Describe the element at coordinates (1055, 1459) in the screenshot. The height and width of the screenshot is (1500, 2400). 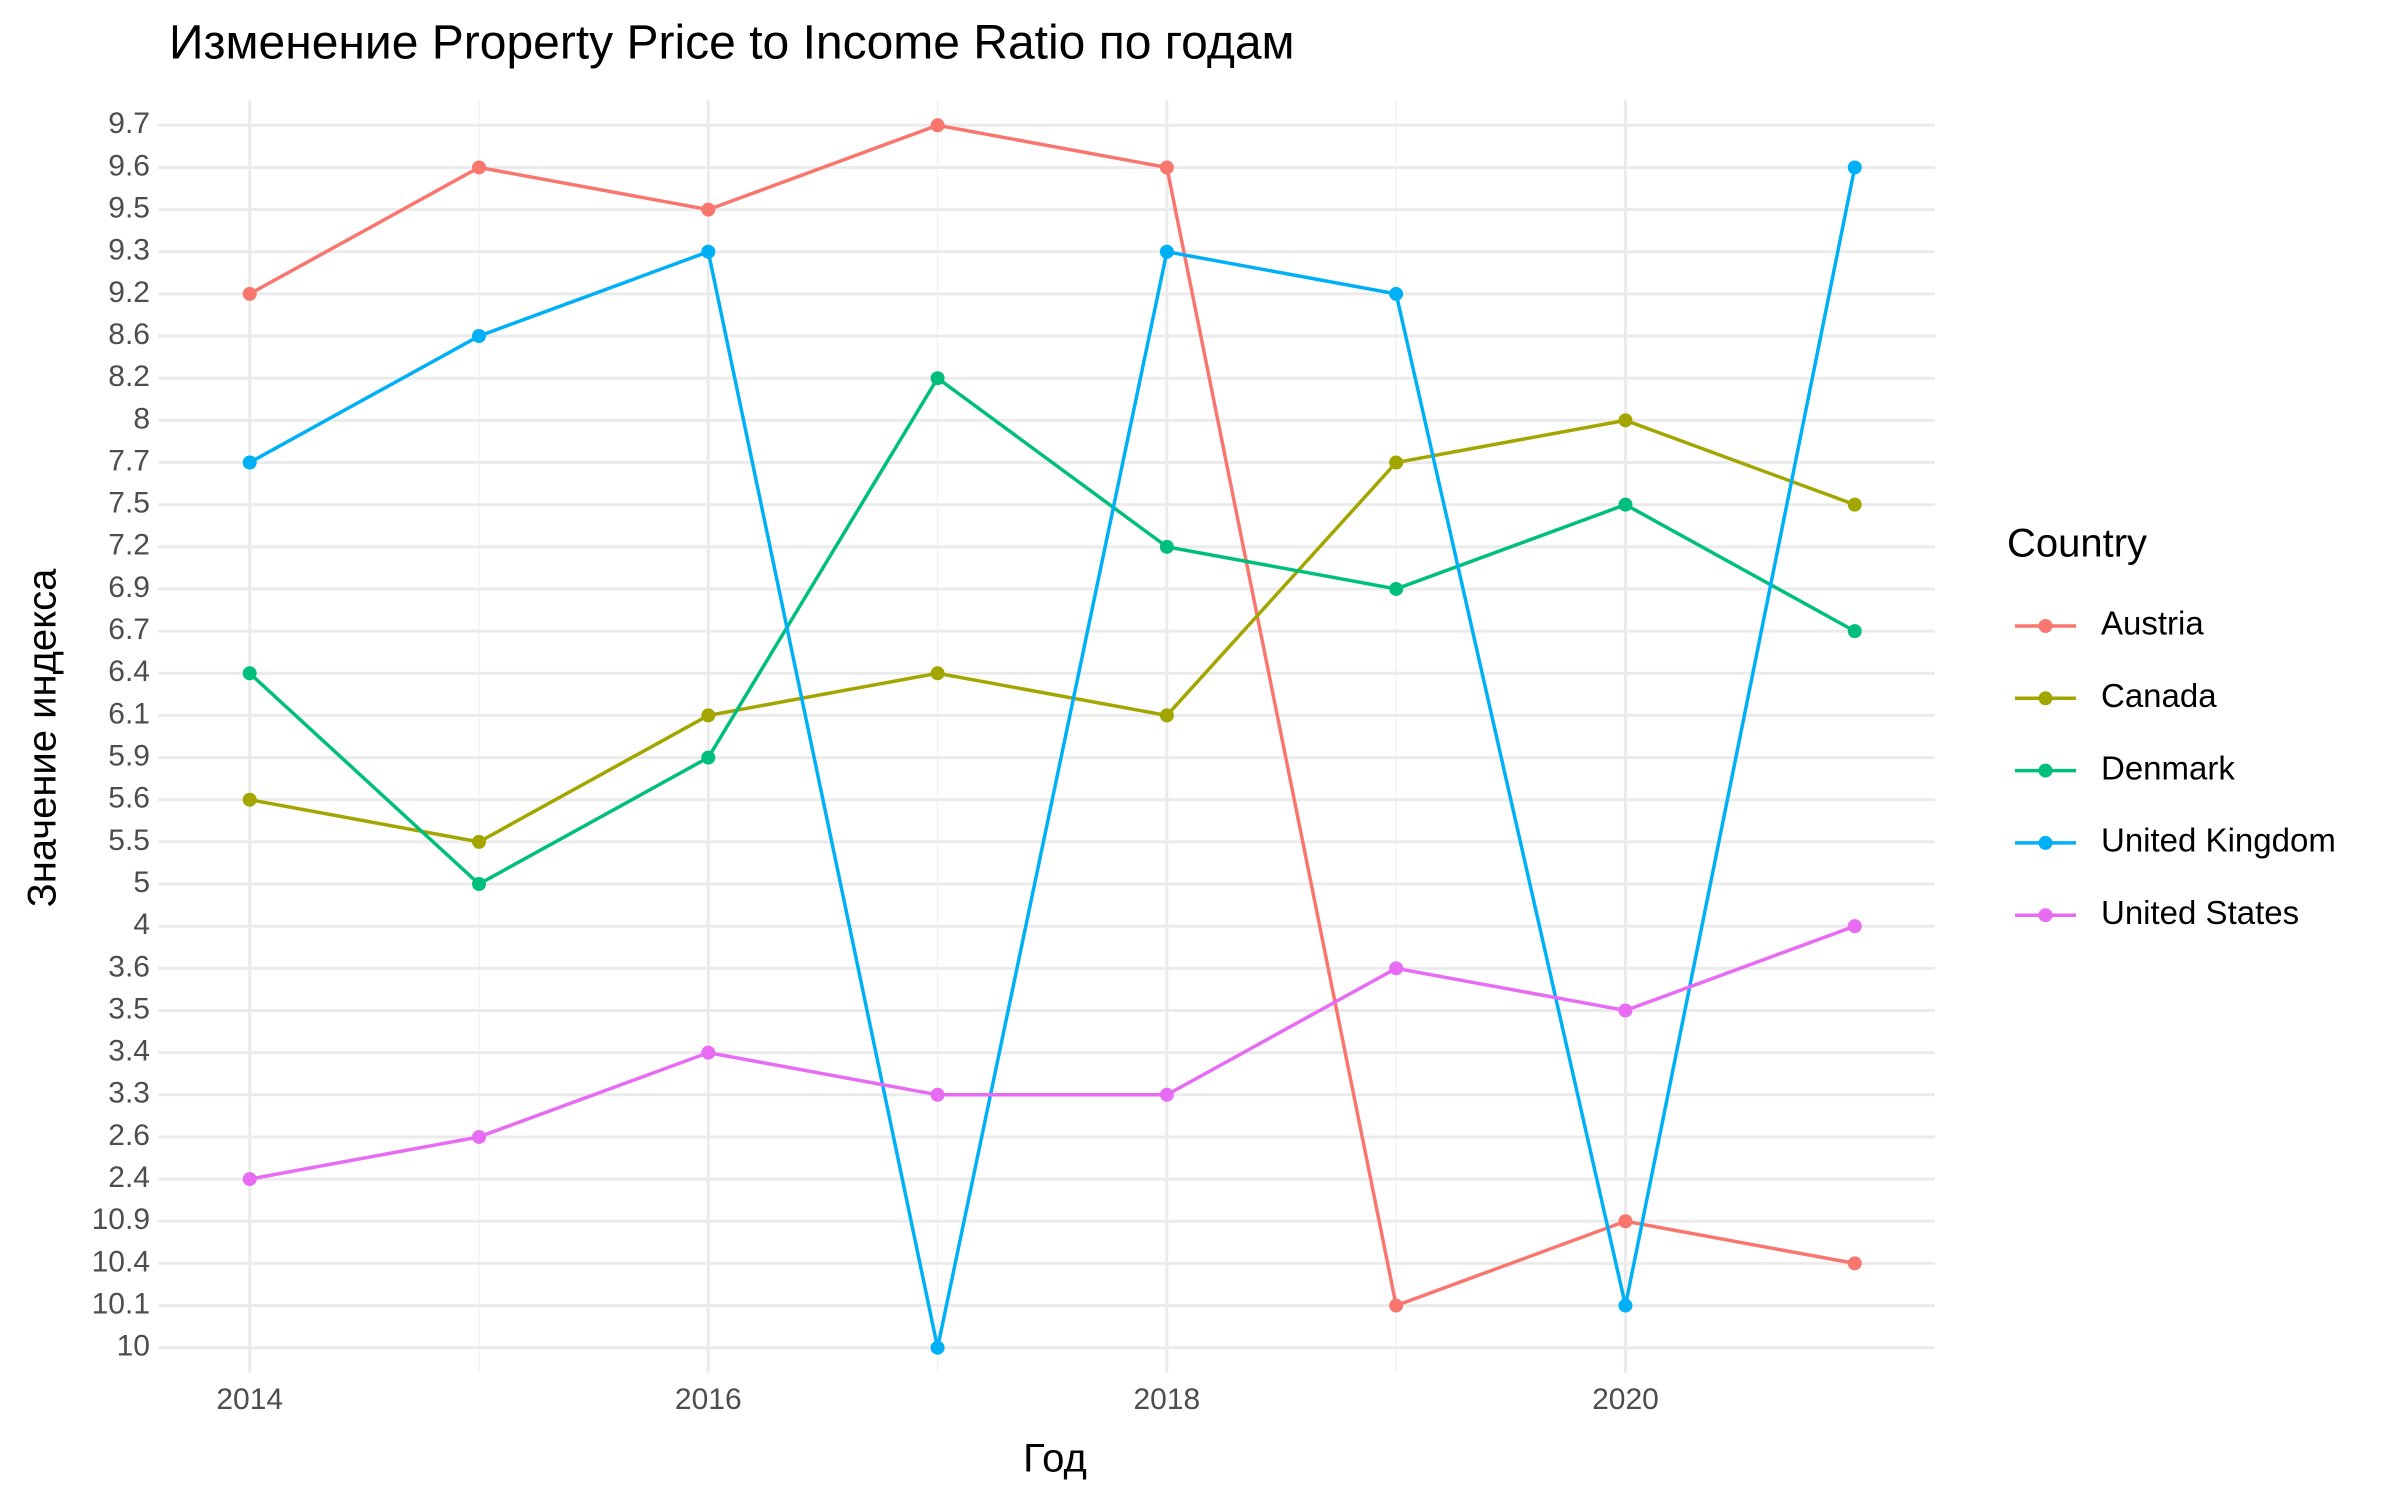
I see `x-axis-label: Год` at that location.